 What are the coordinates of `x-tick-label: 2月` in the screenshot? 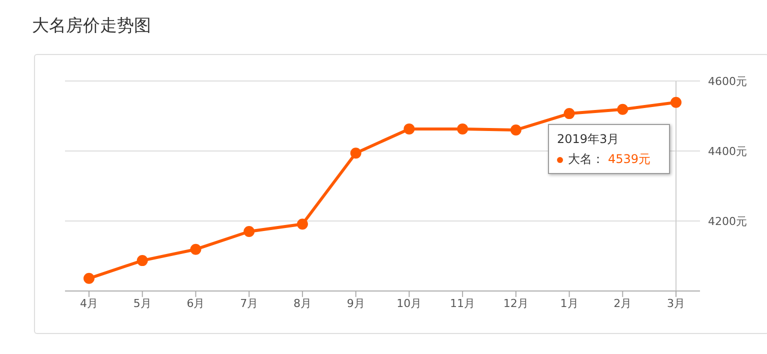 It's located at (623, 303).